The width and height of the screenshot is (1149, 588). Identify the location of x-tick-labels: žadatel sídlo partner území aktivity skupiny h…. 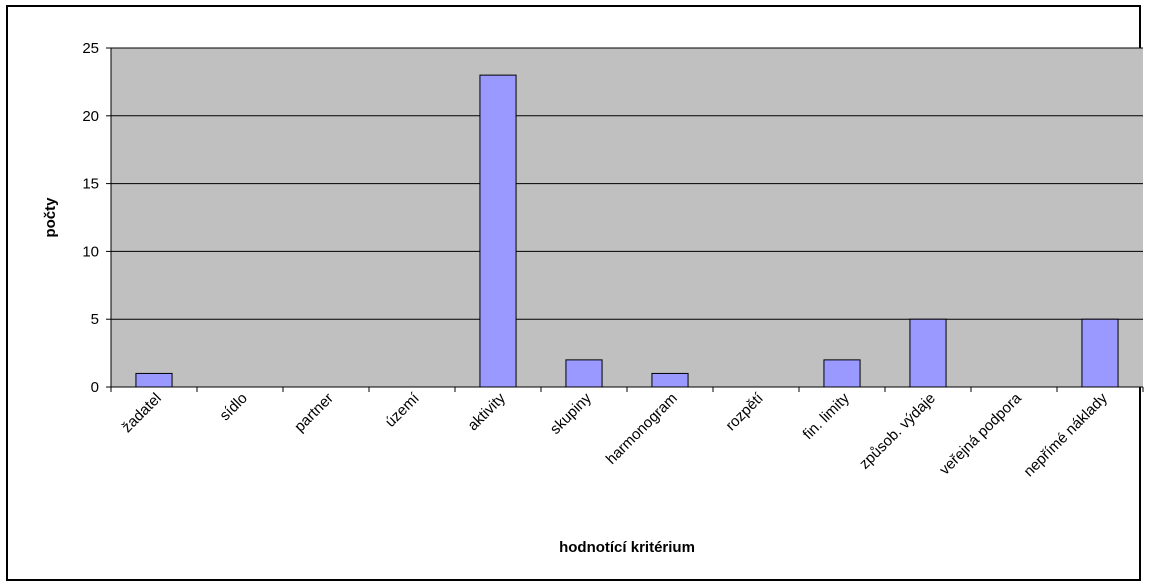
(627, 433).